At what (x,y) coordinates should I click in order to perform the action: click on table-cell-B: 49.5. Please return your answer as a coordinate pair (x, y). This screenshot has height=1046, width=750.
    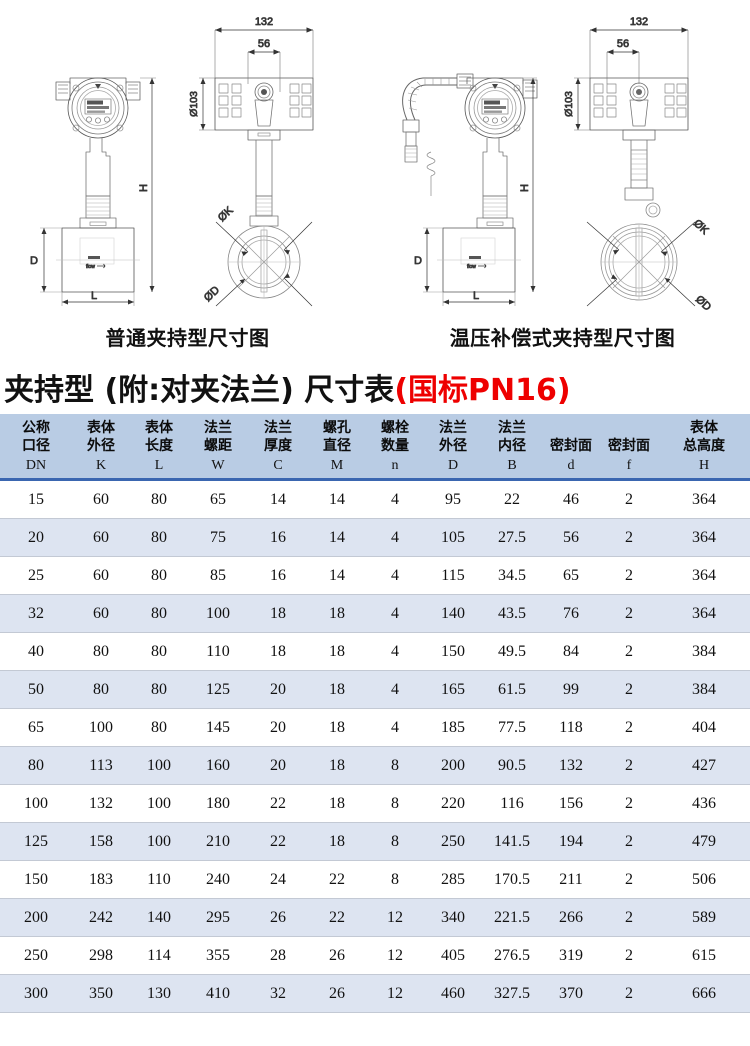
    Looking at the image, I should click on (512, 652).